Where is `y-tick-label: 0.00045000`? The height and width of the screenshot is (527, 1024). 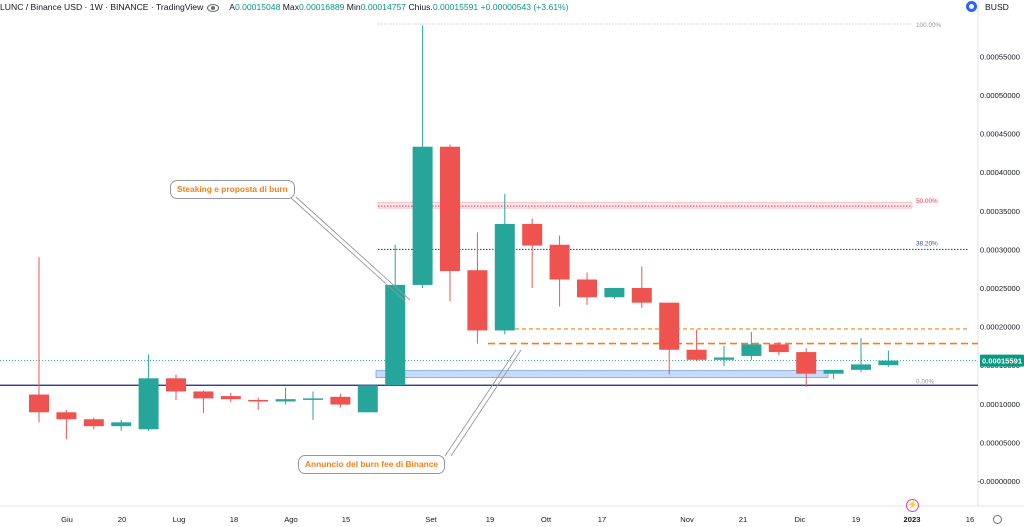
y-tick-label: 0.00045000 is located at coordinates (1000, 134).